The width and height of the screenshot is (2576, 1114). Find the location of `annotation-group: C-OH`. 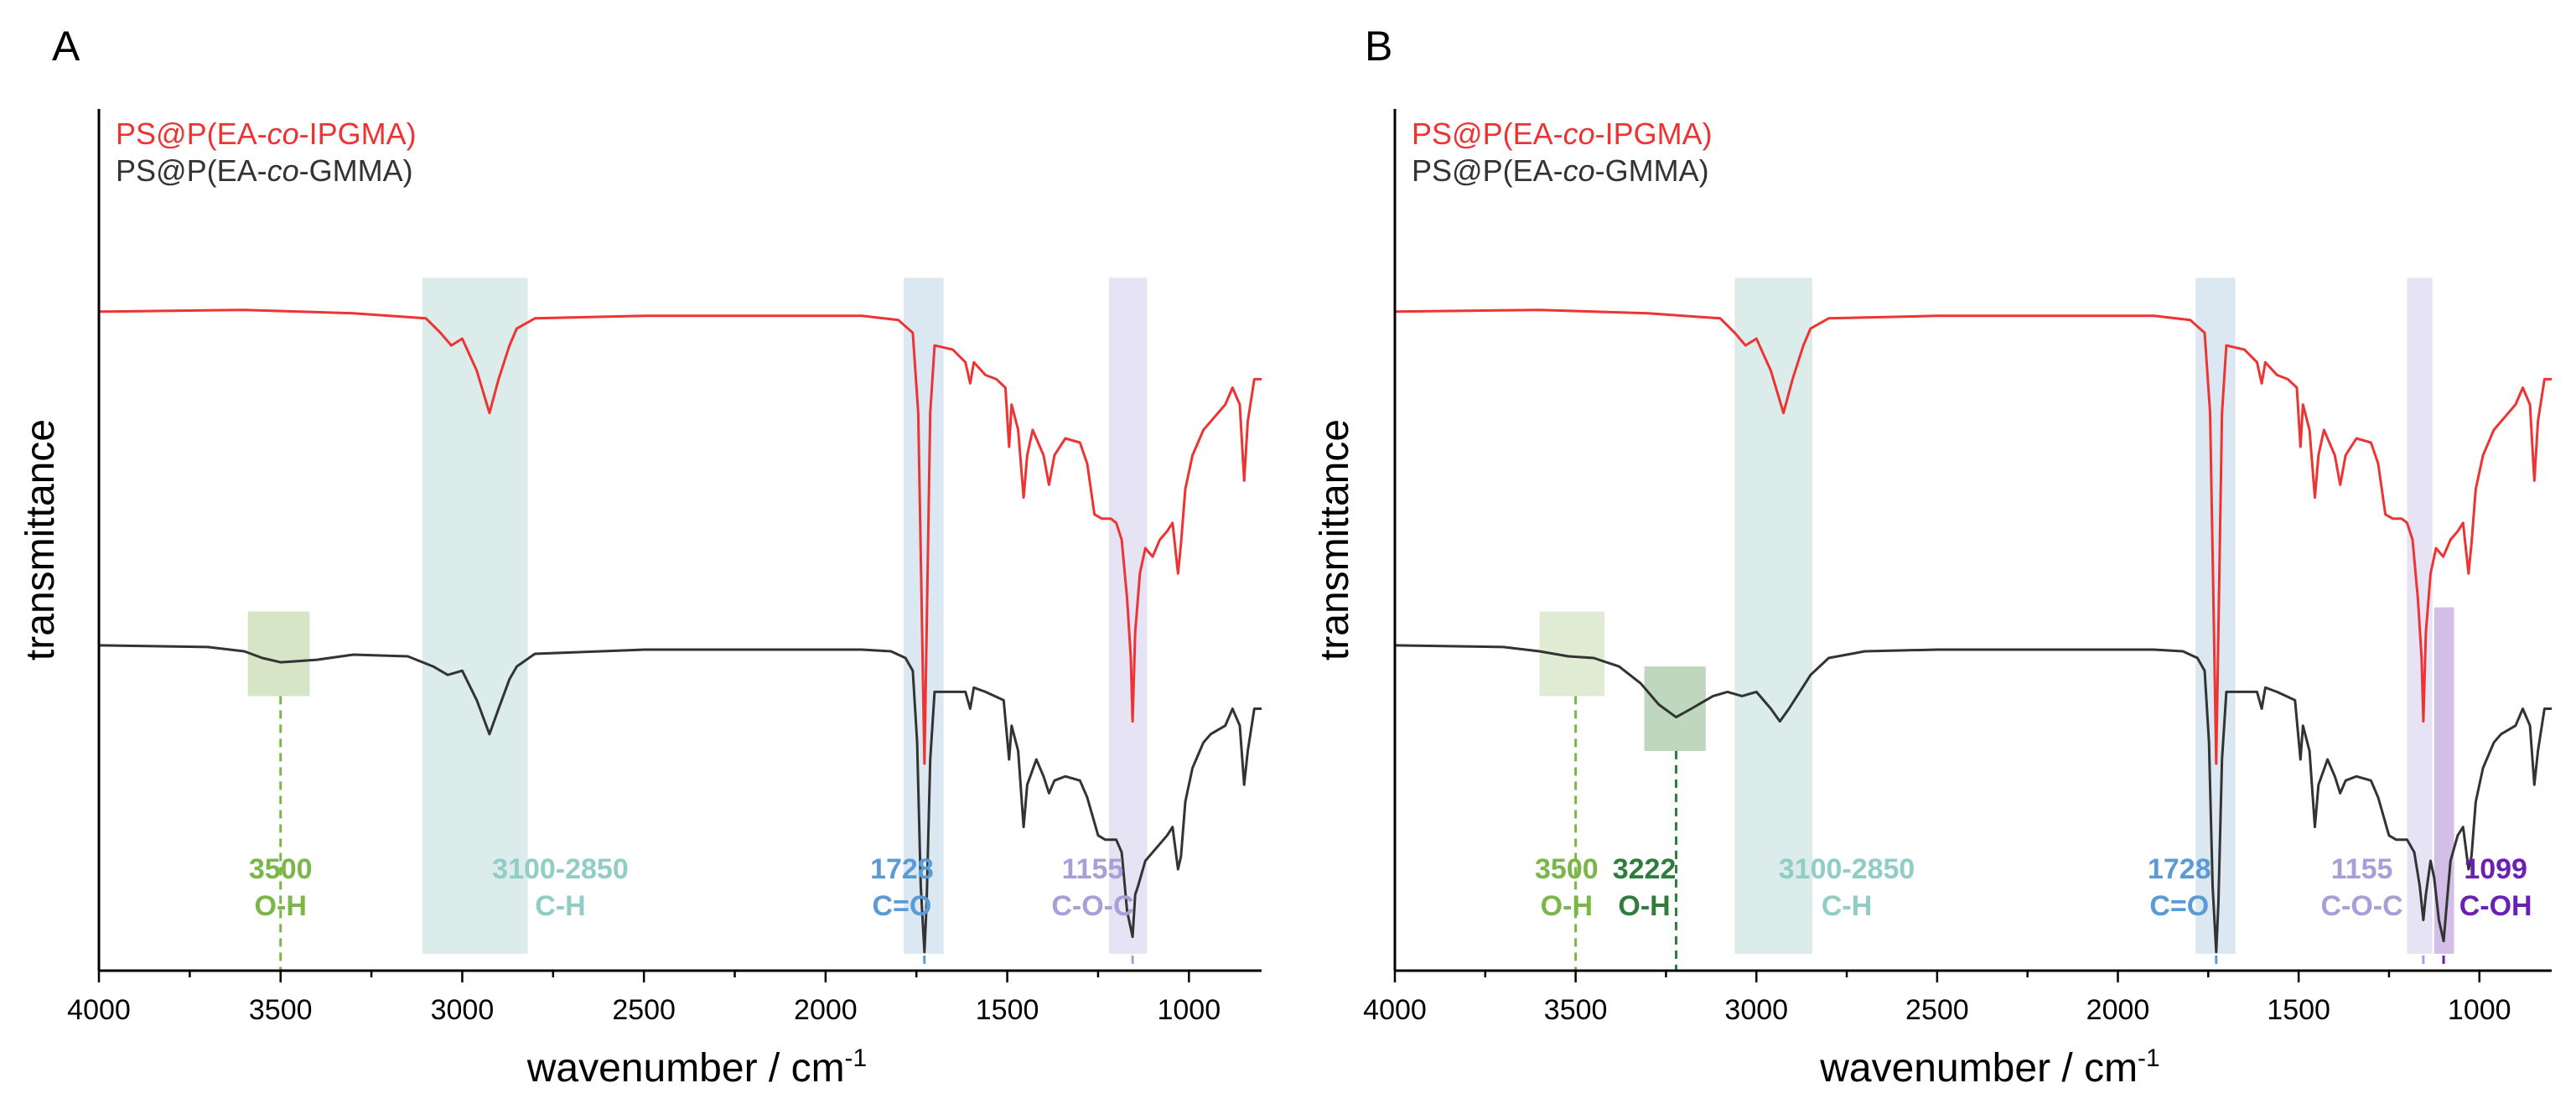

annotation-group: C-OH is located at coordinates (2495, 906).